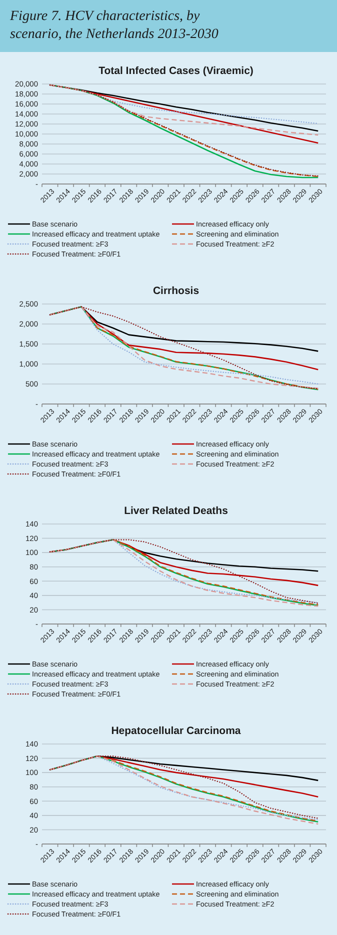 This screenshot has height=935, width=337. What do you see at coordinates (176, 731) in the screenshot?
I see `chart-title: Hepatocellular Carcinoma` at bounding box center [176, 731].